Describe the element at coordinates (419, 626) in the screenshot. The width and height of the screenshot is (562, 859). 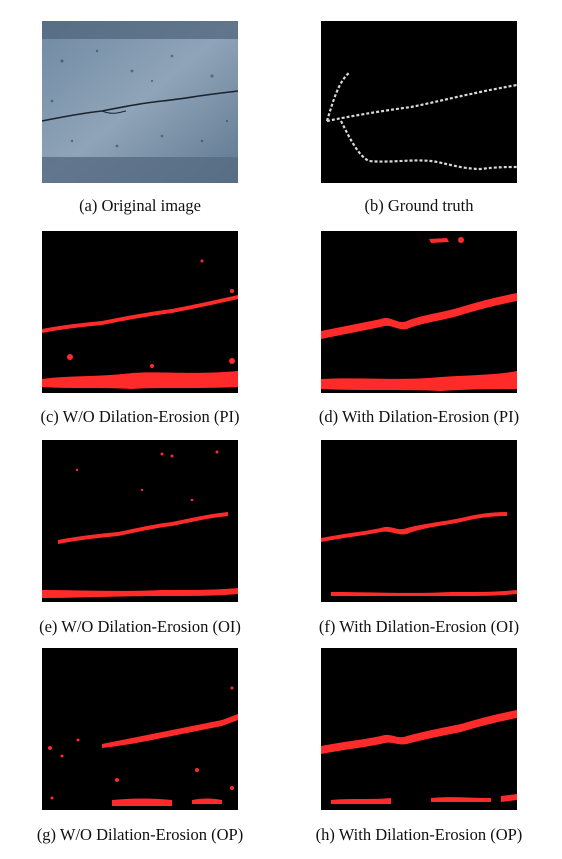
I see `caption-f: (f) With Dilation-Erosion (OI)` at that location.